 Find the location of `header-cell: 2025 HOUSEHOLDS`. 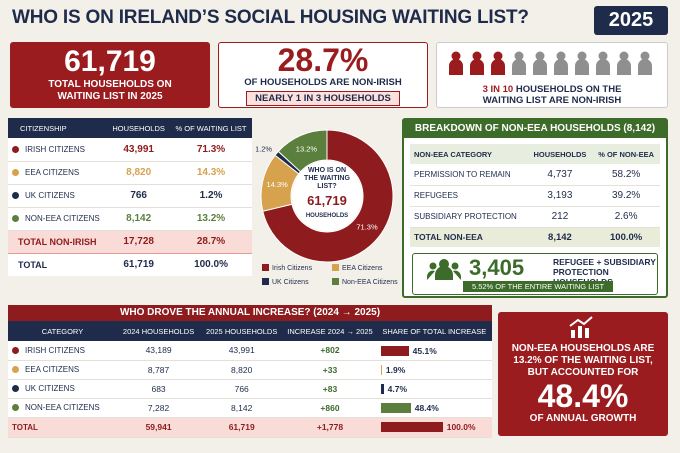

header-cell: 2025 HOUSEHOLDS is located at coordinates (242, 331).